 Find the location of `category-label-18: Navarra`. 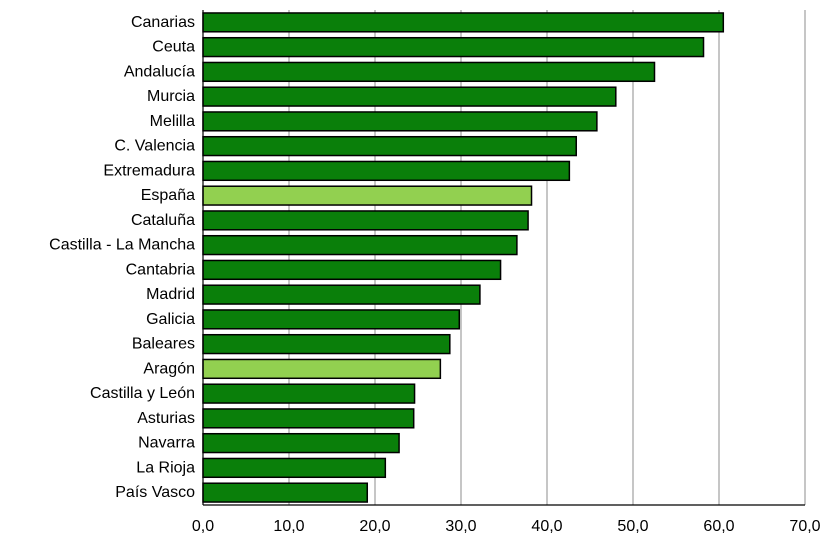

category-label-18: Navarra is located at coordinates (166, 443).